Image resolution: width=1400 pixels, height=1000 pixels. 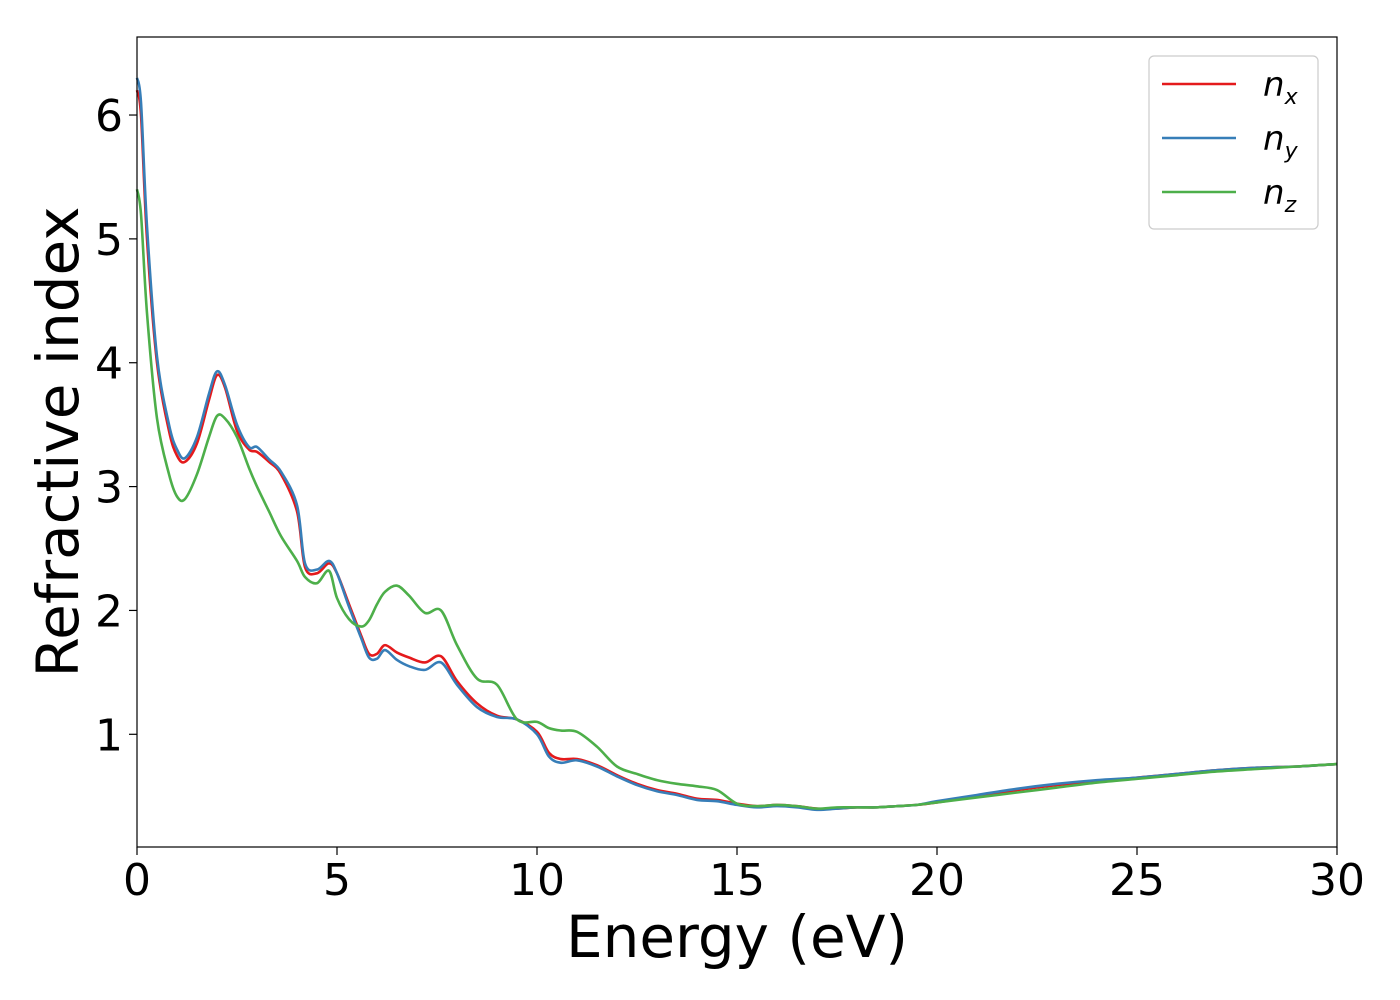 I want to click on legend-label-n-z: nz, so click(x=1280, y=195).